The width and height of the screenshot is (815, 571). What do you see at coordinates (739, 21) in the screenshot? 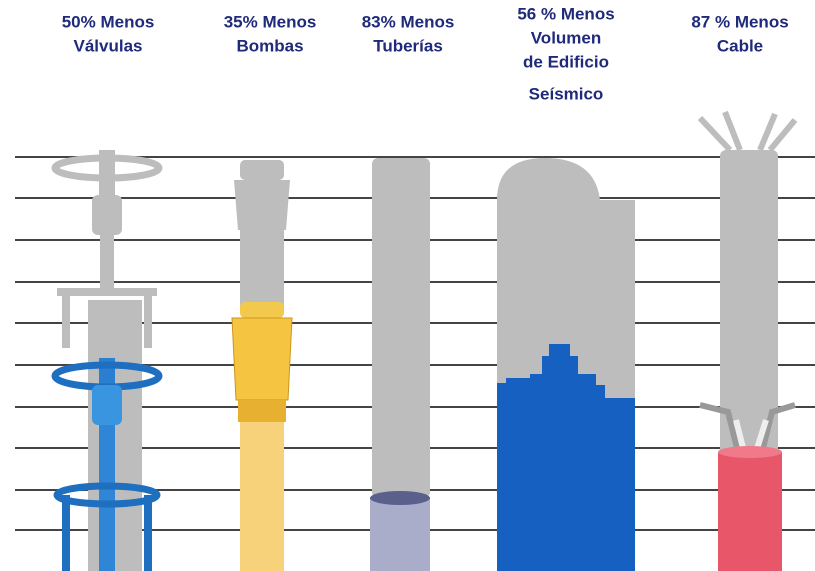
I see `label-line: 87 % Menos` at bounding box center [739, 21].